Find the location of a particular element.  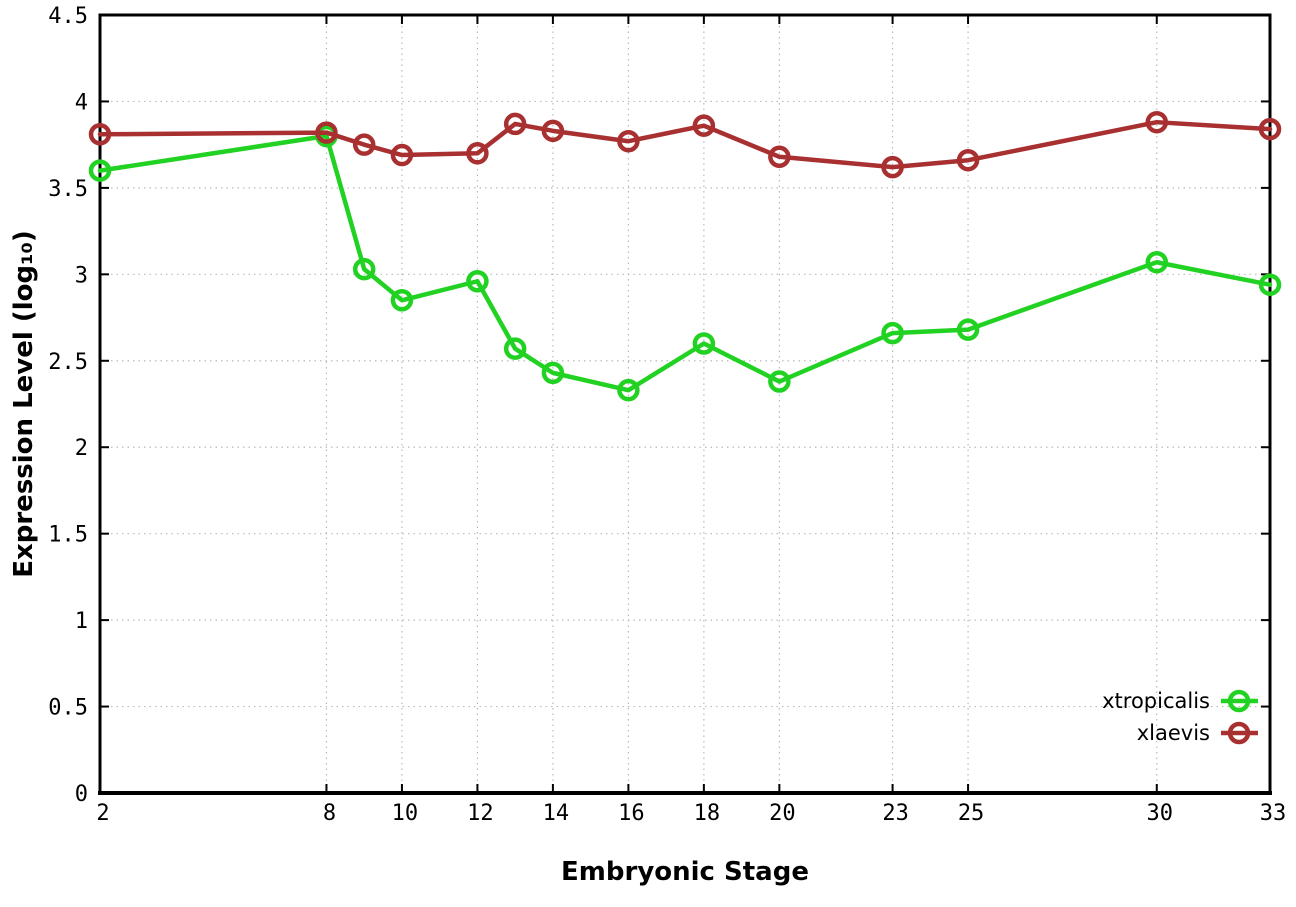

x-tick-label: 16 is located at coordinates (631, 813).